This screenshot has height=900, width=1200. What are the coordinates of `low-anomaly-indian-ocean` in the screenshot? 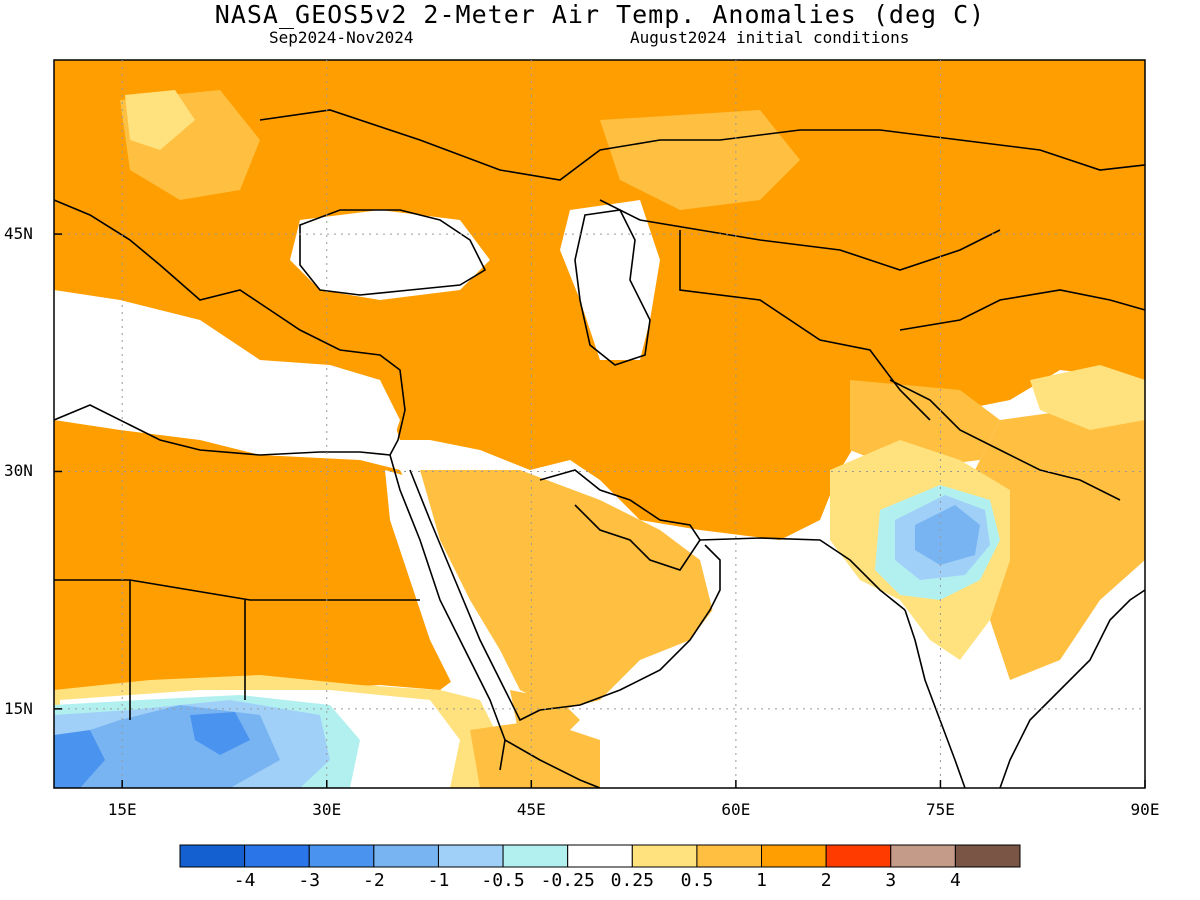 It's located at (795, 664).